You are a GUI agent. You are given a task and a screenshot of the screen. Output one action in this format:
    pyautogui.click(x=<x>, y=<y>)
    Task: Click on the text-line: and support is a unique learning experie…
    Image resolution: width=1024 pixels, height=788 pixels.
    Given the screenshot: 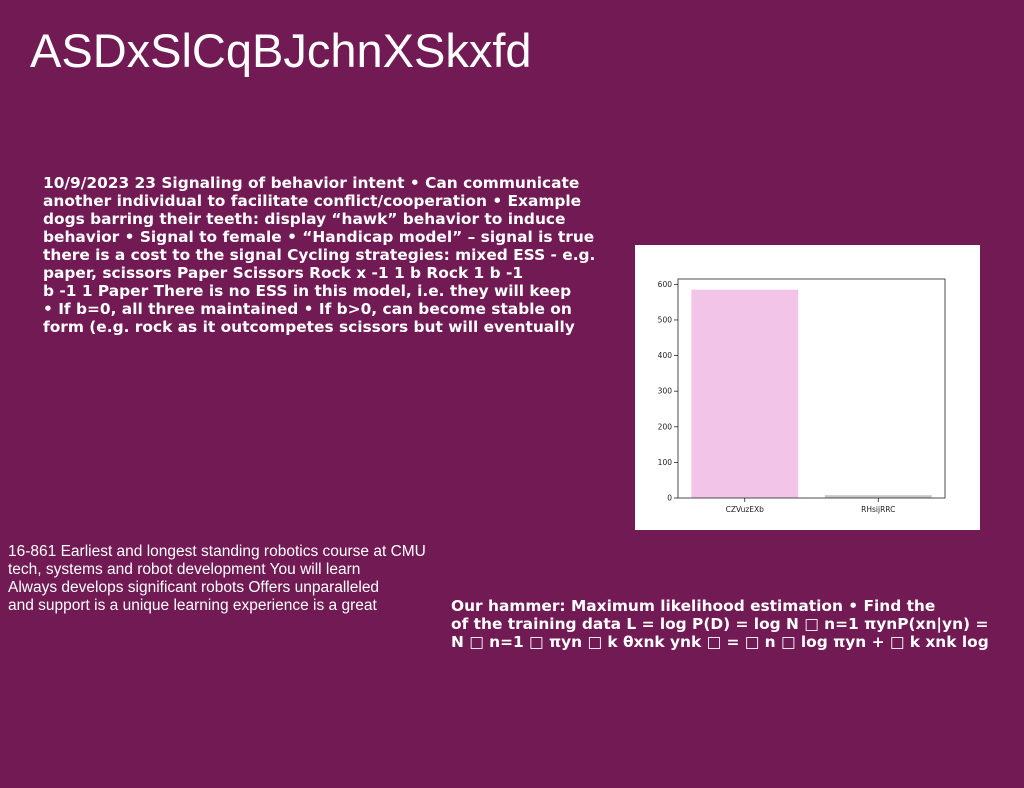 What is the action you would take?
    pyautogui.click(x=192, y=605)
    